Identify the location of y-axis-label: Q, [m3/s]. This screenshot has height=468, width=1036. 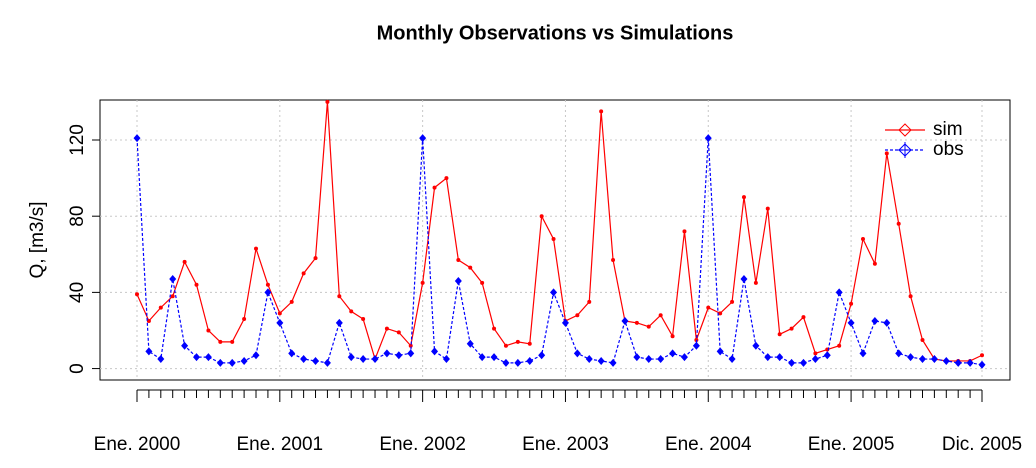
(37, 239).